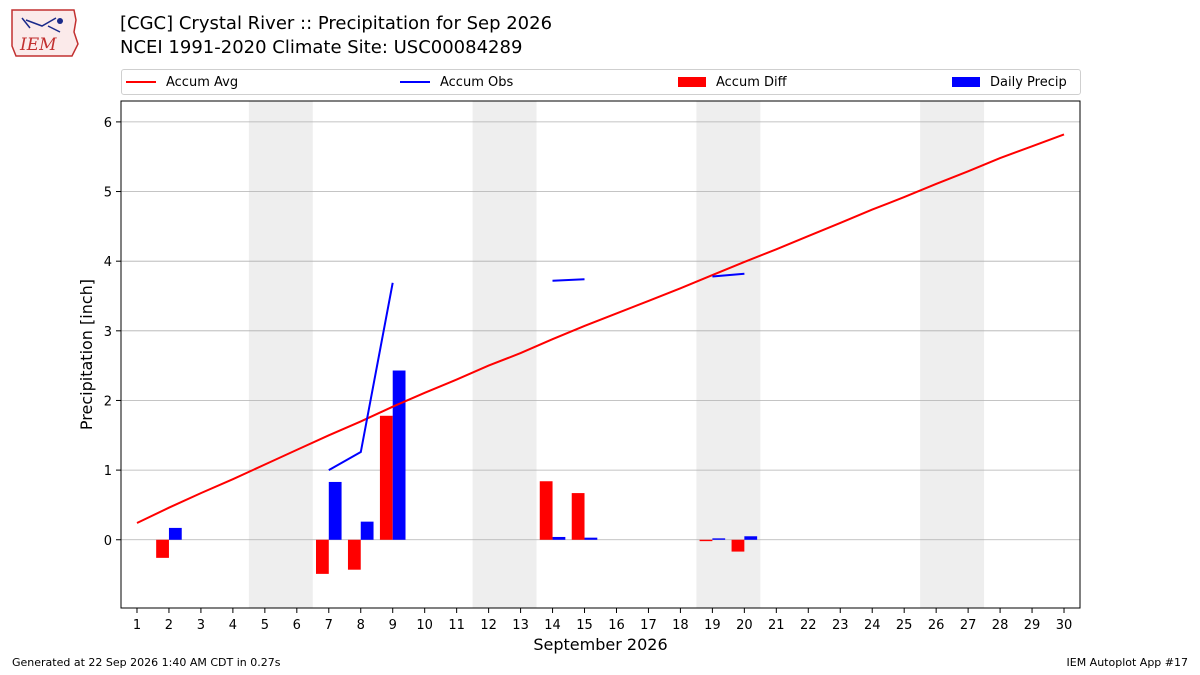  What do you see at coordinates (477, 82) in the screenshot?
I see `legend-label-accum-obs: Accum Obs` at bounding box center [477, 82].